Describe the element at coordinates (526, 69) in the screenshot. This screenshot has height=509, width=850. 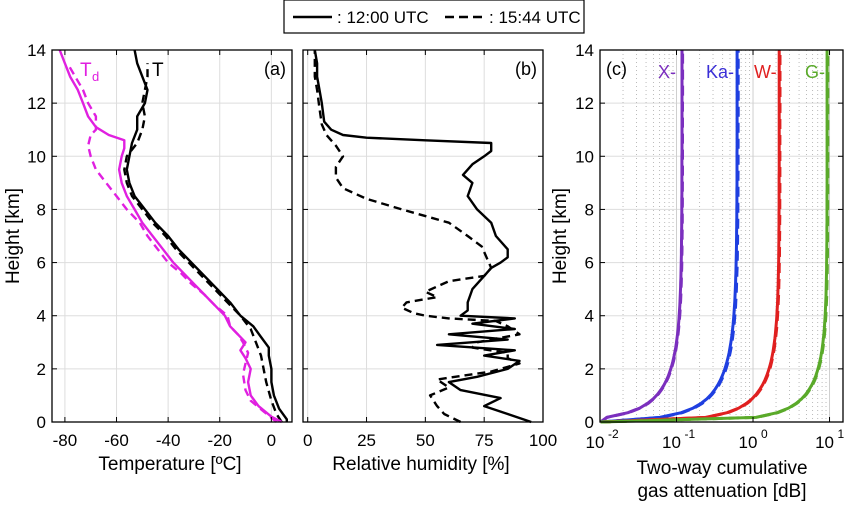
I see `panel-label: (b)` at that location.